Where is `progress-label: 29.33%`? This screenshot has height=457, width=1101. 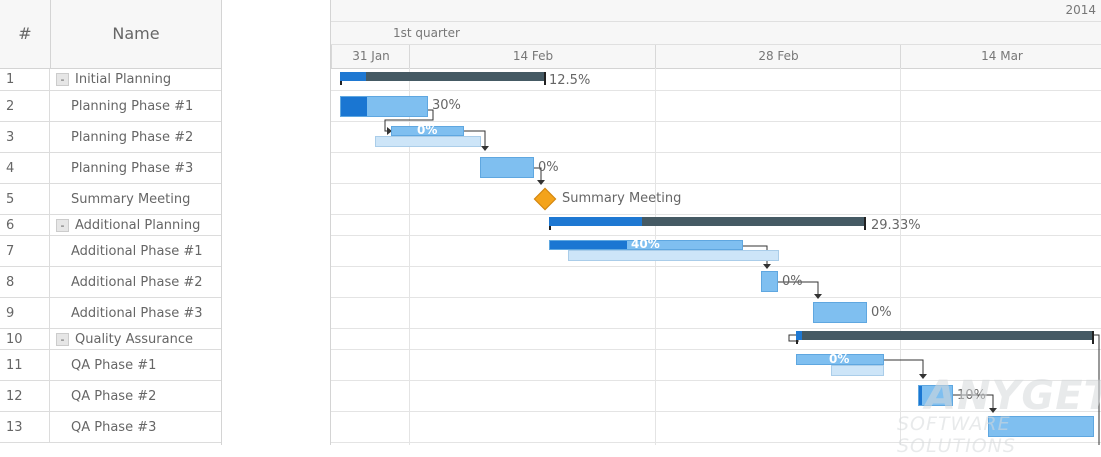 progress-label: 29.33% is located at coordinates (896, 225).